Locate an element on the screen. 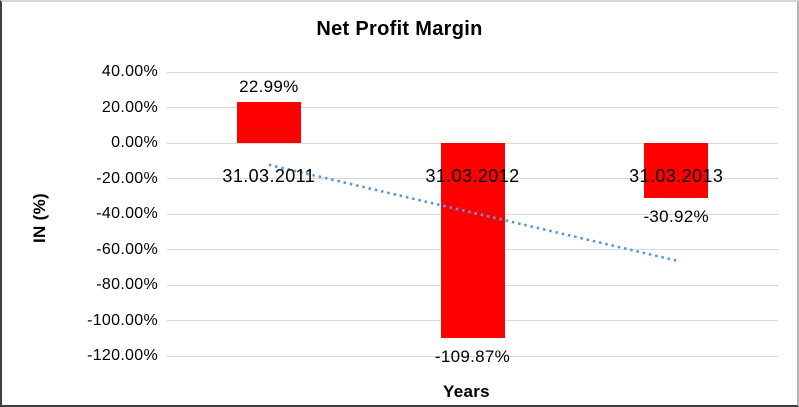 Image resolution: width=799 pixels, height=407 pixels. y-tick-label: -80.00% is located at coordinates (127, 284).